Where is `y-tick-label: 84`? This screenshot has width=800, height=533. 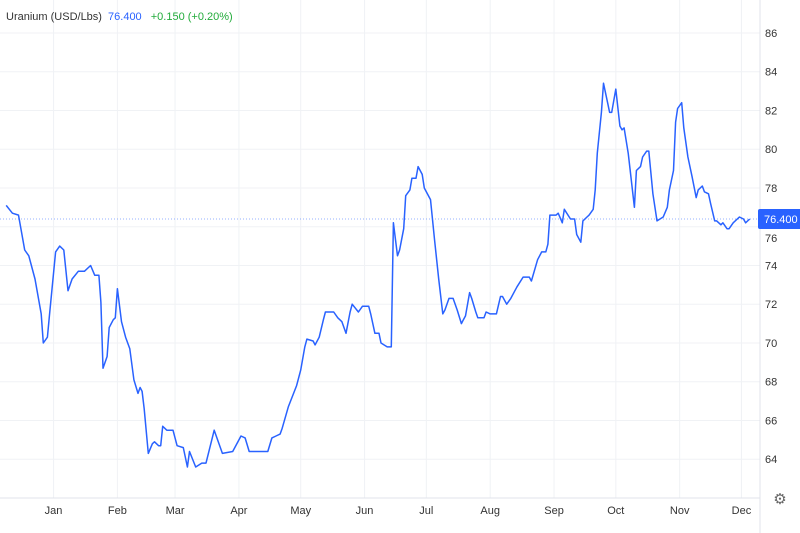
y-tick-label: 84 is located at coordinates (771, 73).